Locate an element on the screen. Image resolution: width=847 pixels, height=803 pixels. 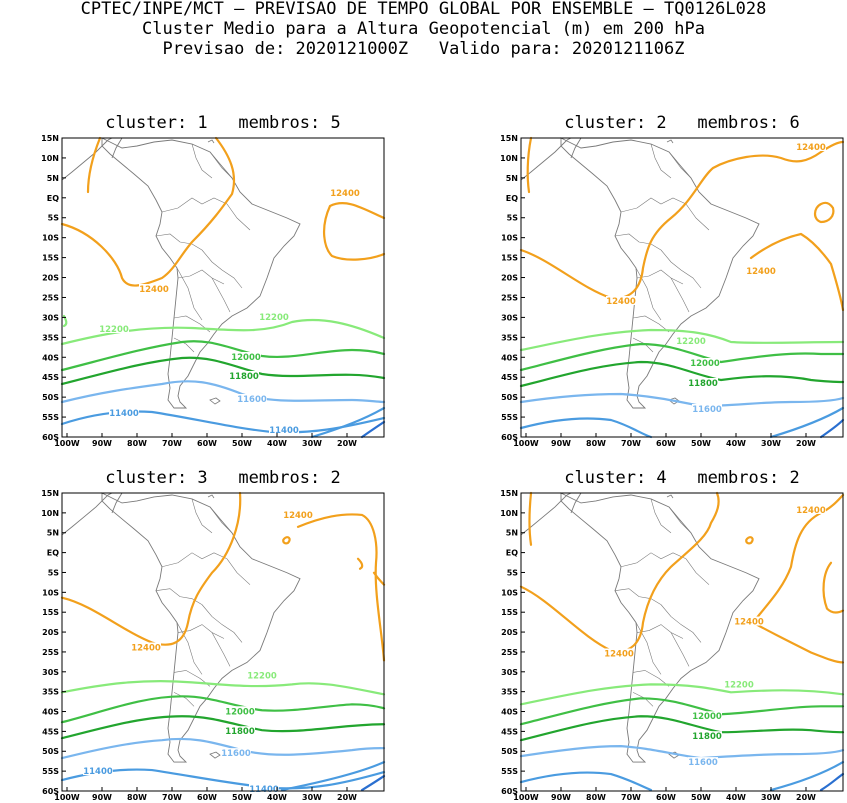
contour-label: 12000 is located at coordinates (707, 716).